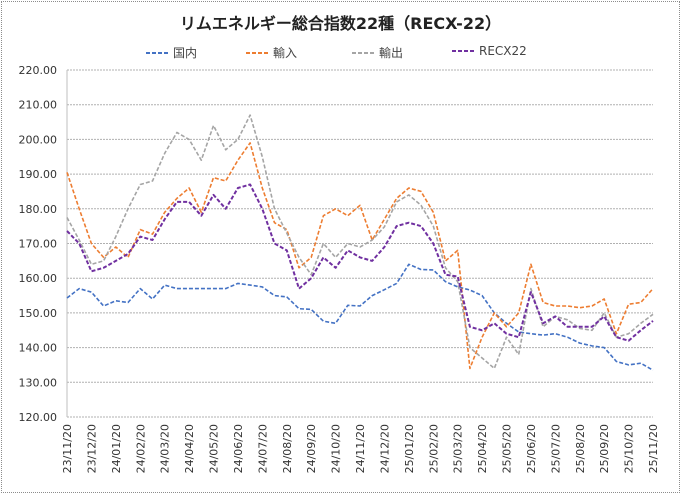 The image size is (681, 494). Describe the element at coordinates (336, 448) in the screenshot. I see `x-tick-label: 24/10/20` at that location.